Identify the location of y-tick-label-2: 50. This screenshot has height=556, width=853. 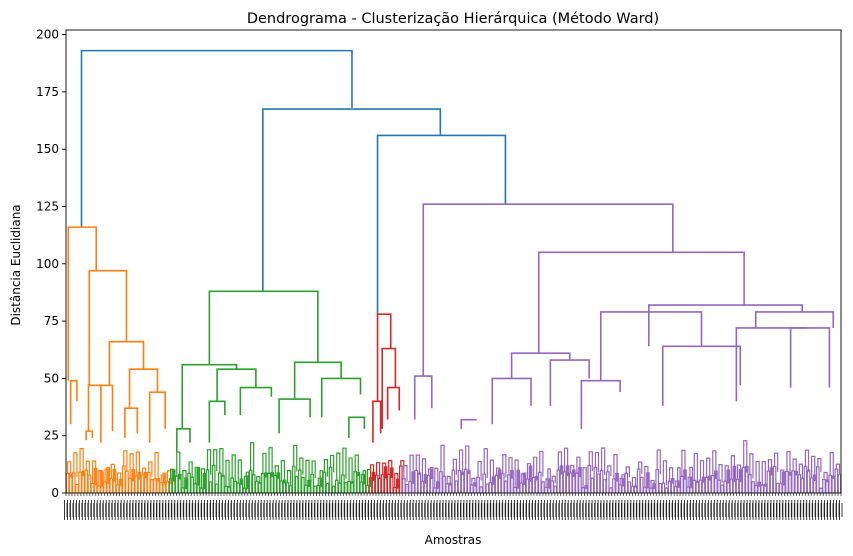
(51, 378).